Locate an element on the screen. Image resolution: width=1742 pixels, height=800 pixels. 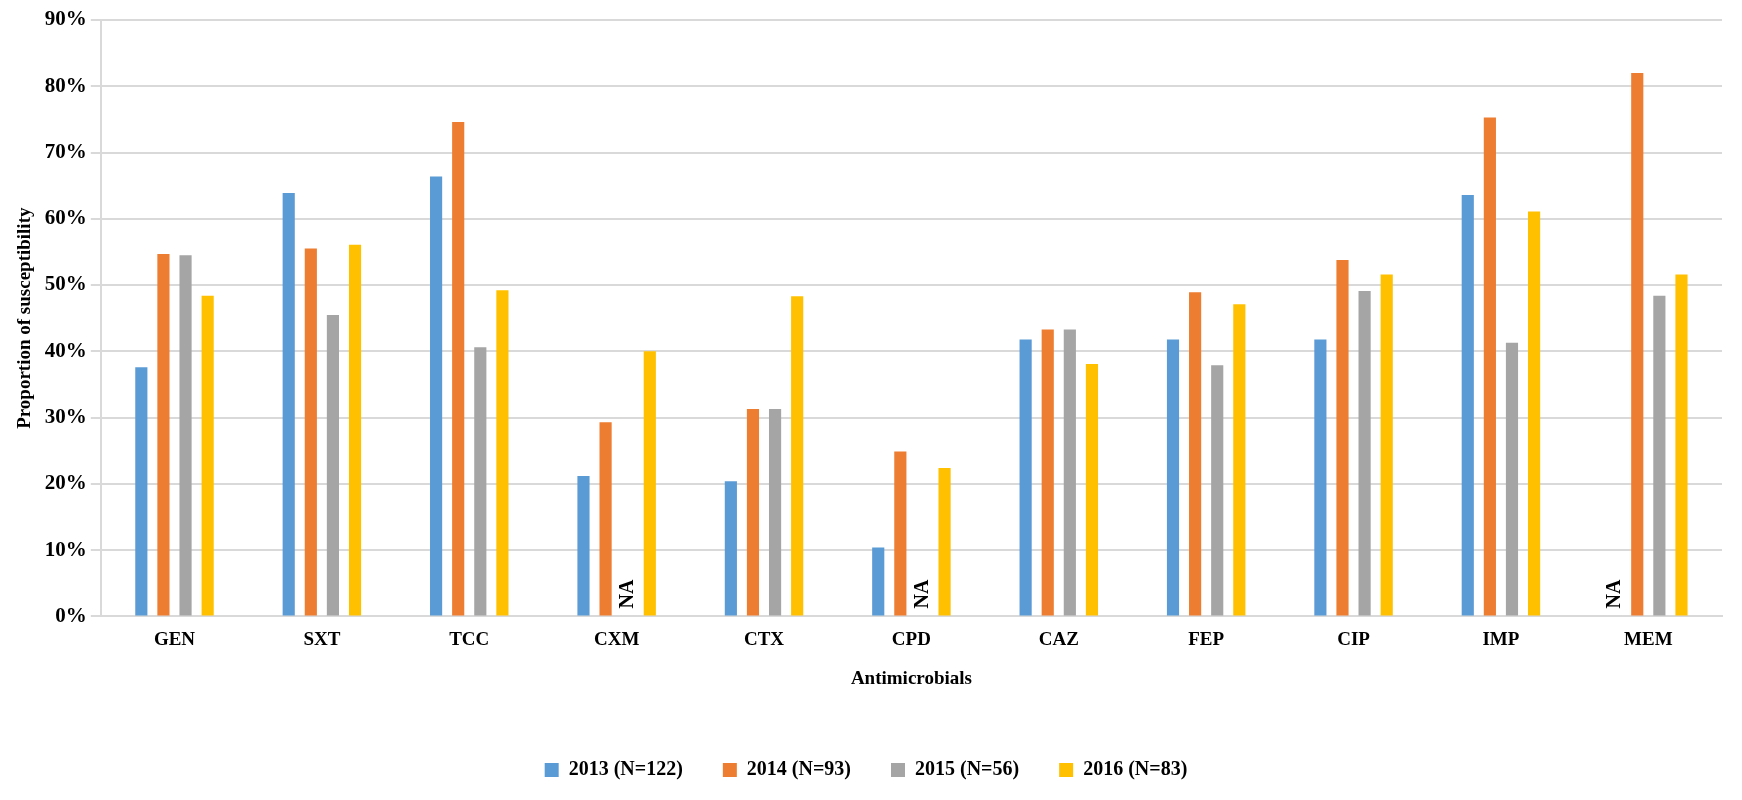
x-axis-title: Antimicrobials is located at coordinates (911, 677).